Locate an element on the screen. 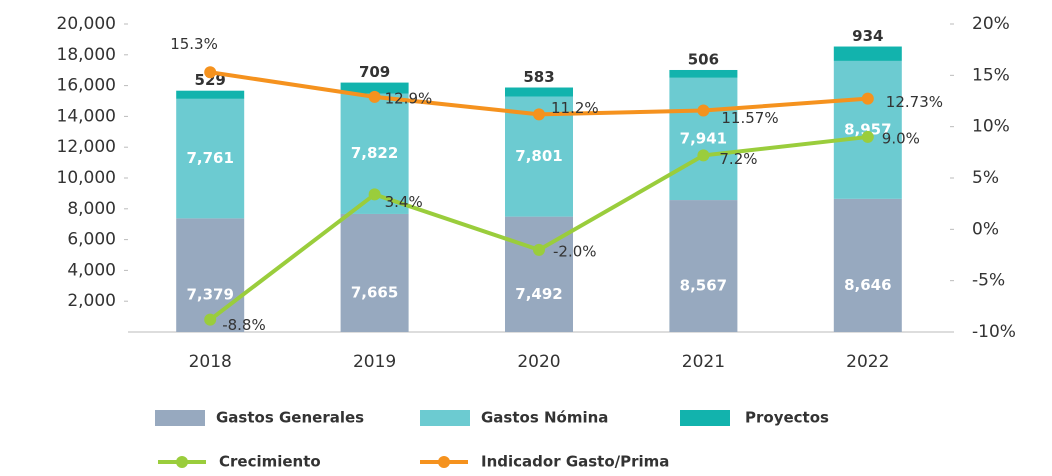 This screenshot has height=476, width=1052. y-tick-label: 20,000 is located at coordinates (86, 24).